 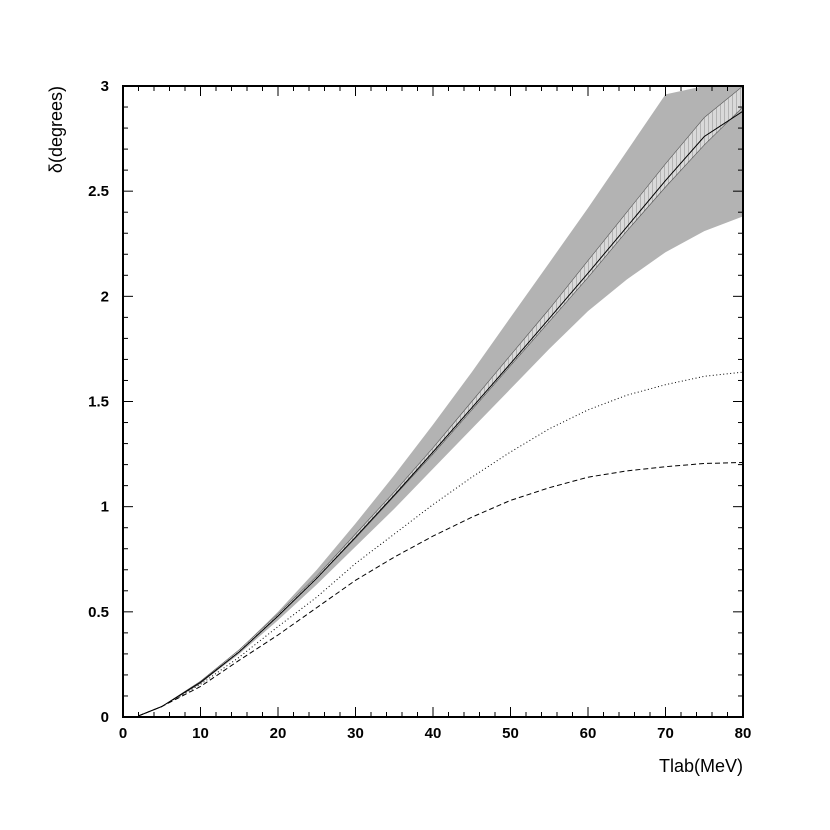 I want to click on y-tick-label: 0.5, so click(x=98, y=612).